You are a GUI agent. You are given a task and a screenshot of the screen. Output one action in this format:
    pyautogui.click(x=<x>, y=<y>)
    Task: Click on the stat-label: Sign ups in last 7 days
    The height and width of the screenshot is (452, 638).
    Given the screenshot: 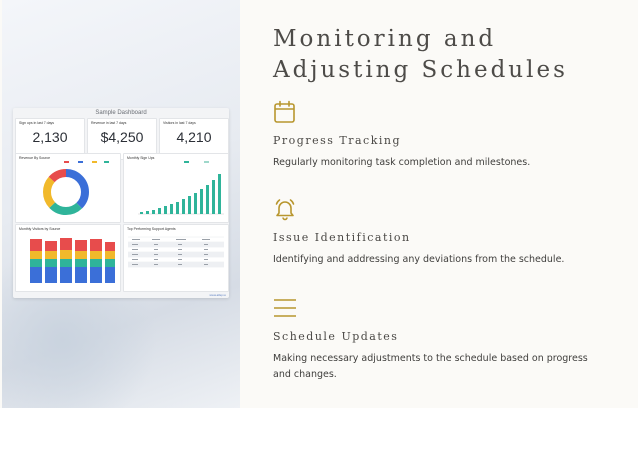 What is the action you would take?
    pyautogui.click(x=37, y=123)
    